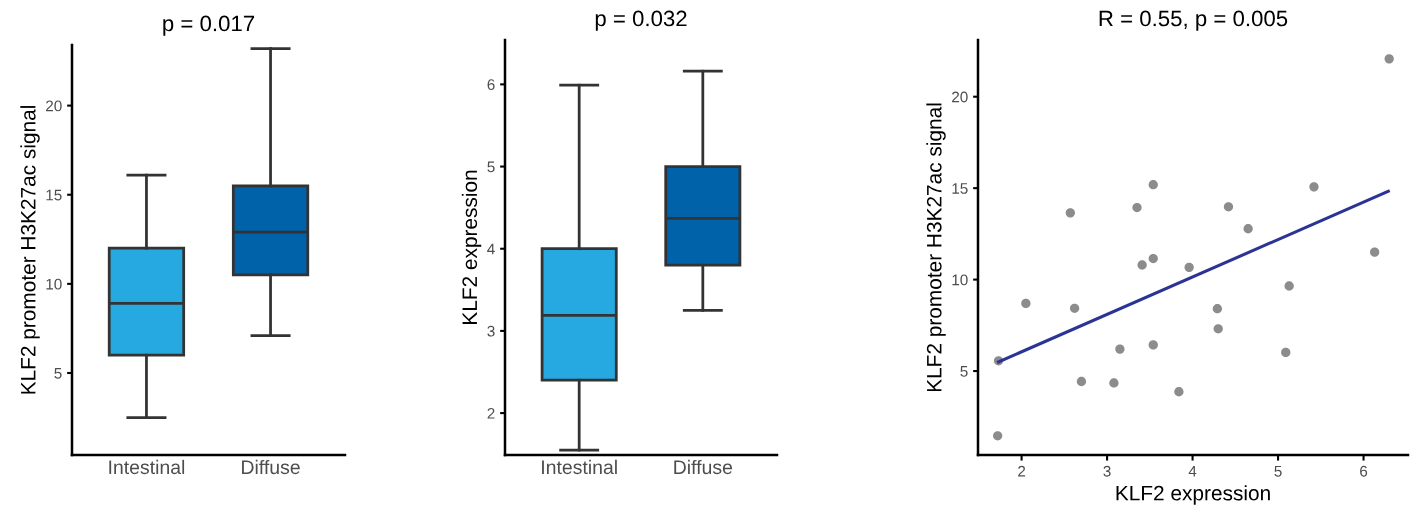 The image size is (1422, 515). Describe the element at coordinates (491, 85) in the screenshot. I see `y-tick-label: 6` at that location.